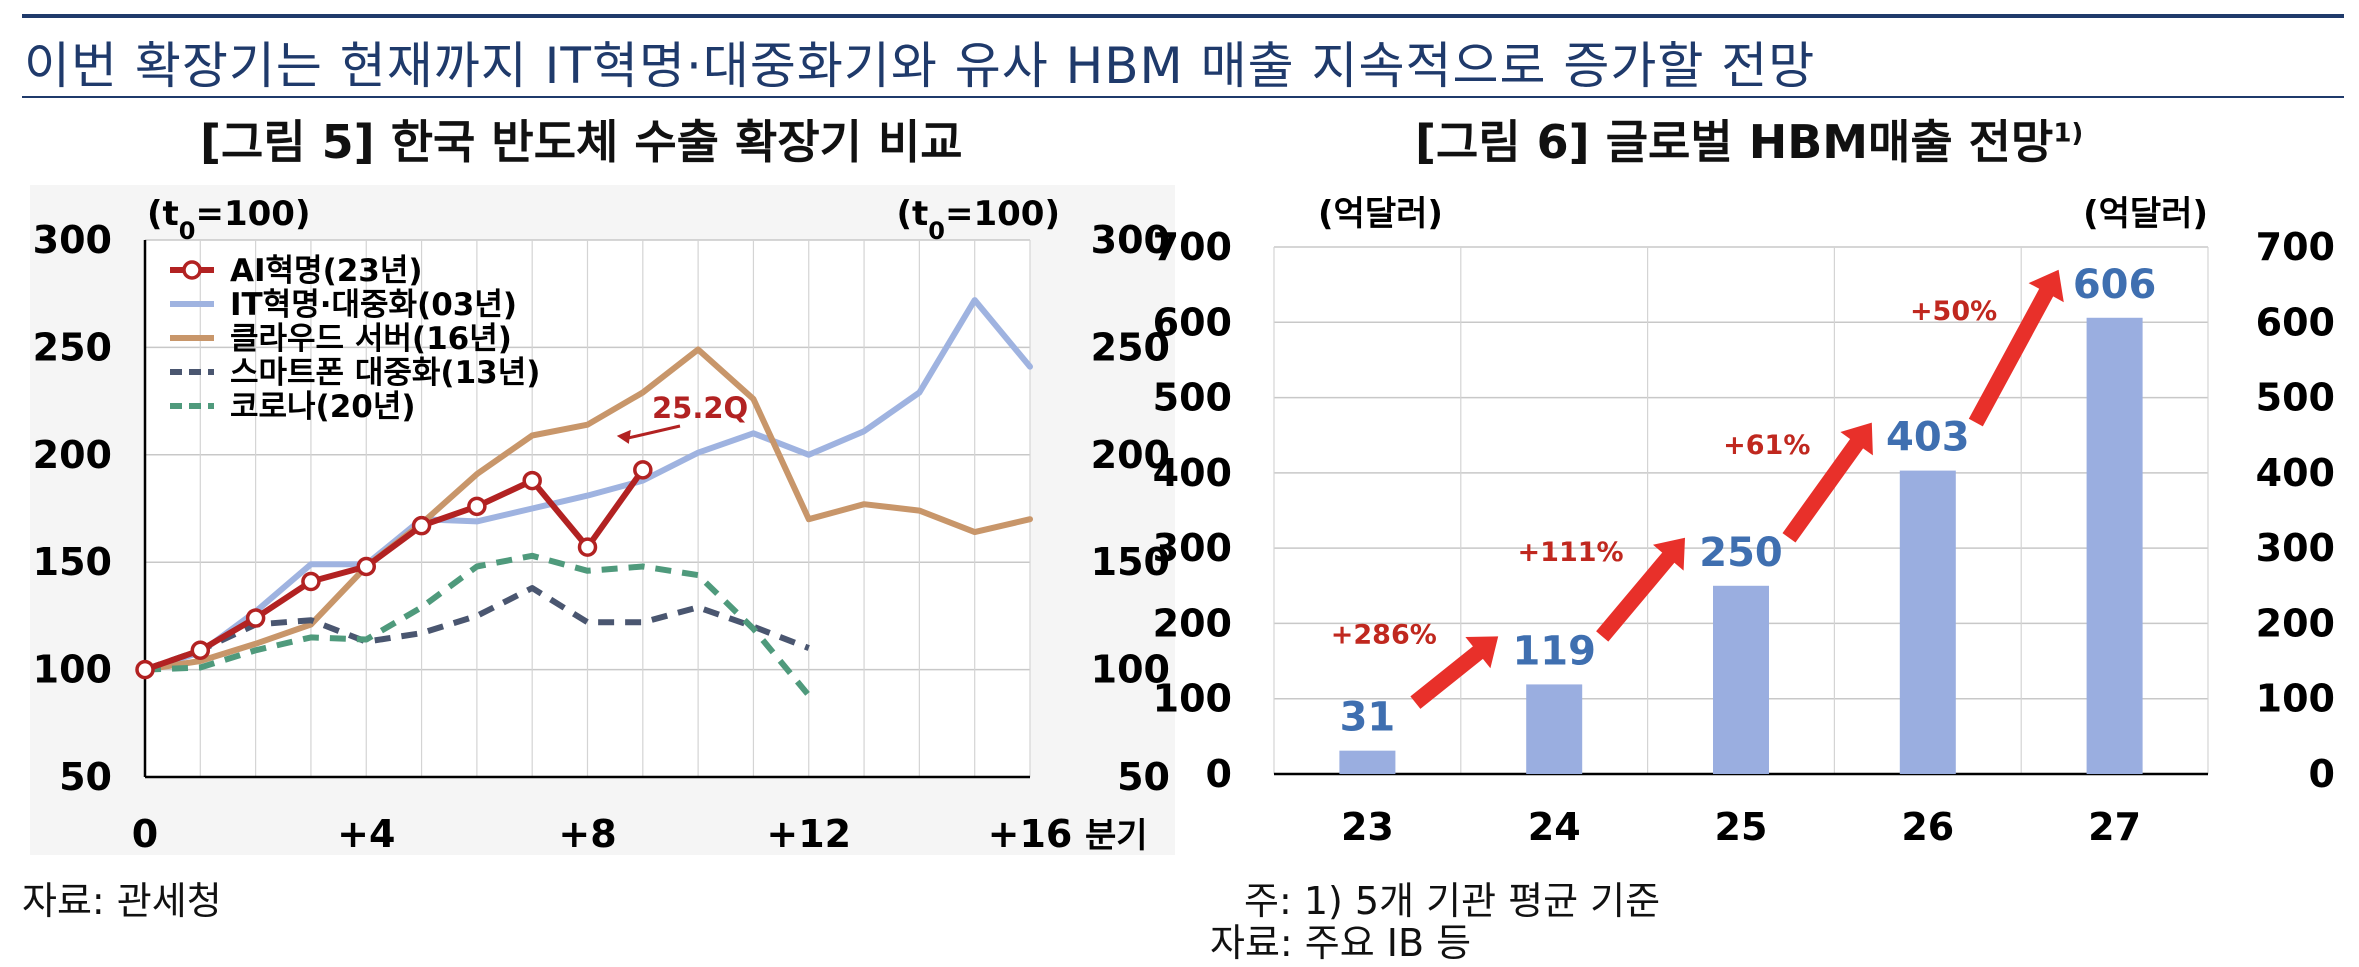 The width and height of the screenshot is (2359, 967). Describe the element at coordinates (72, 347) in the screenshot. I see `chart5-ytick-left: 250` at that location.